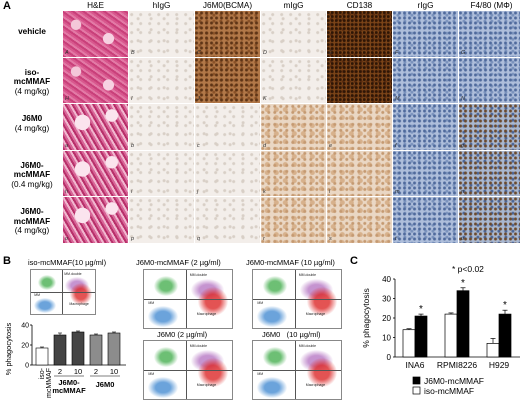 This screenshot has height=406, width=520. What do you see at coordinates (67, 52) in the screenshot?
I see `micrograph-tag: A` at bounding box center [67, 52].